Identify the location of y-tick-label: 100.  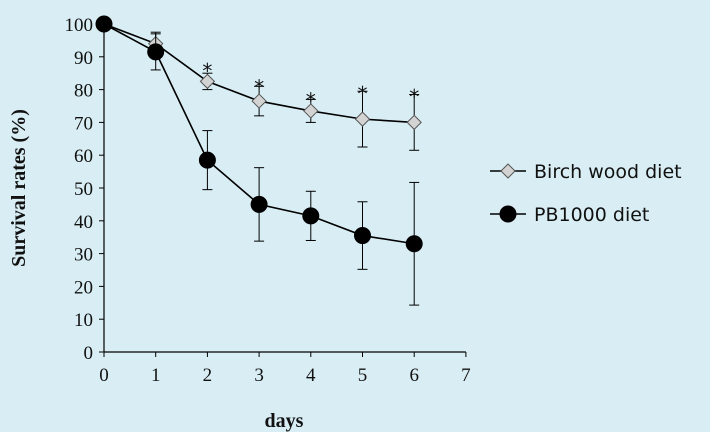
(79, 25).